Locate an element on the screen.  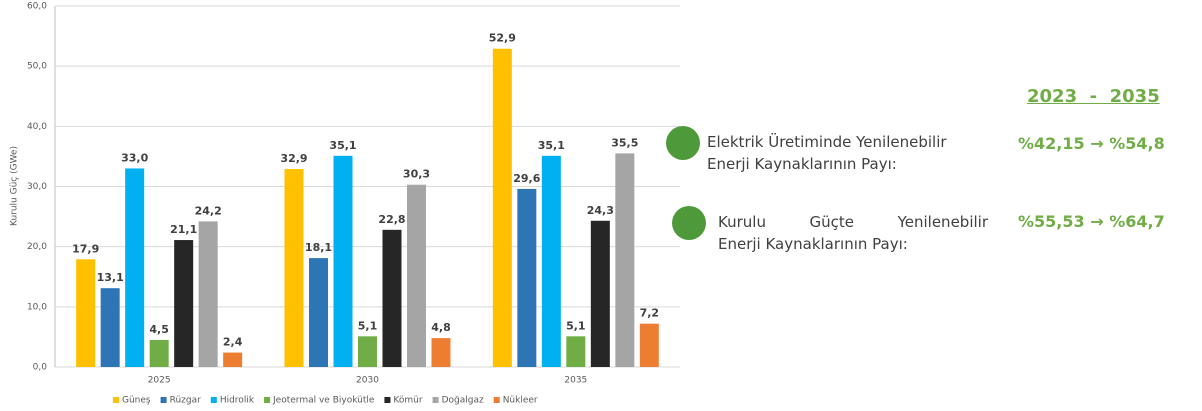
legend-label: Doğalgaz is located at coordinates (463, 401).